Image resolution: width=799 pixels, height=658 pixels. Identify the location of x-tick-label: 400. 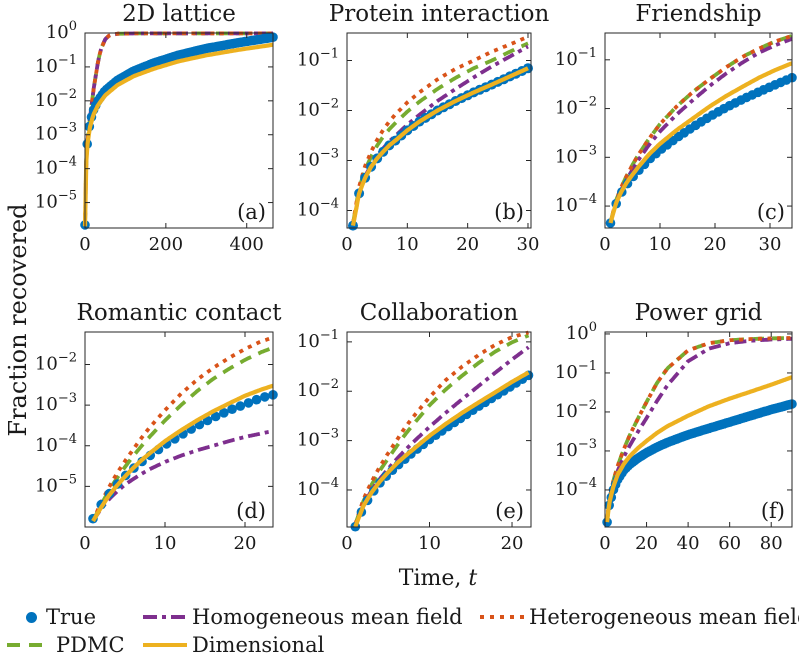
(247, 244).